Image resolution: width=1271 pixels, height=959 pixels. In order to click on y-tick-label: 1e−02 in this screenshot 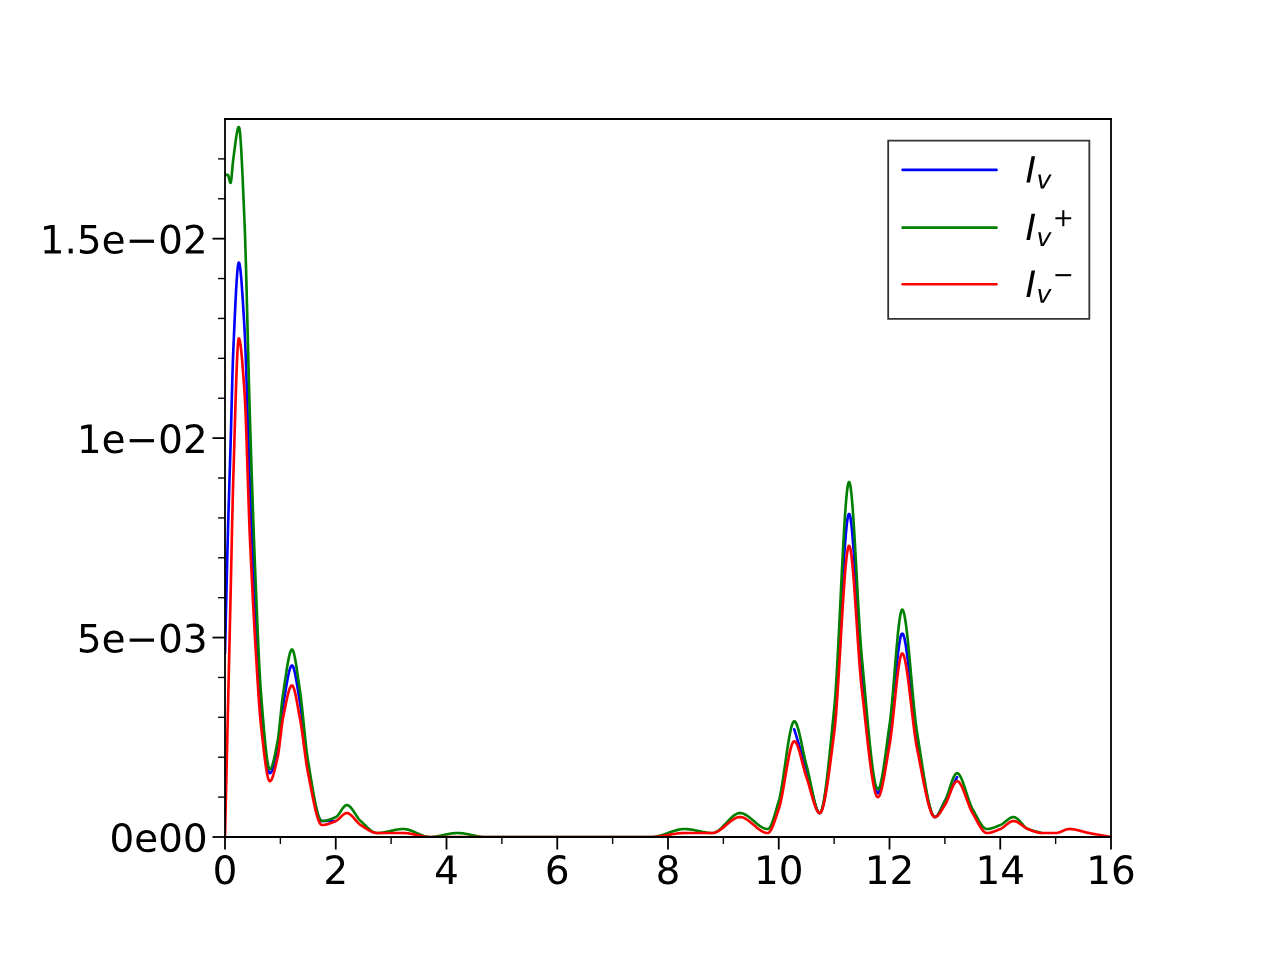, I will do `click(142, 439)`.